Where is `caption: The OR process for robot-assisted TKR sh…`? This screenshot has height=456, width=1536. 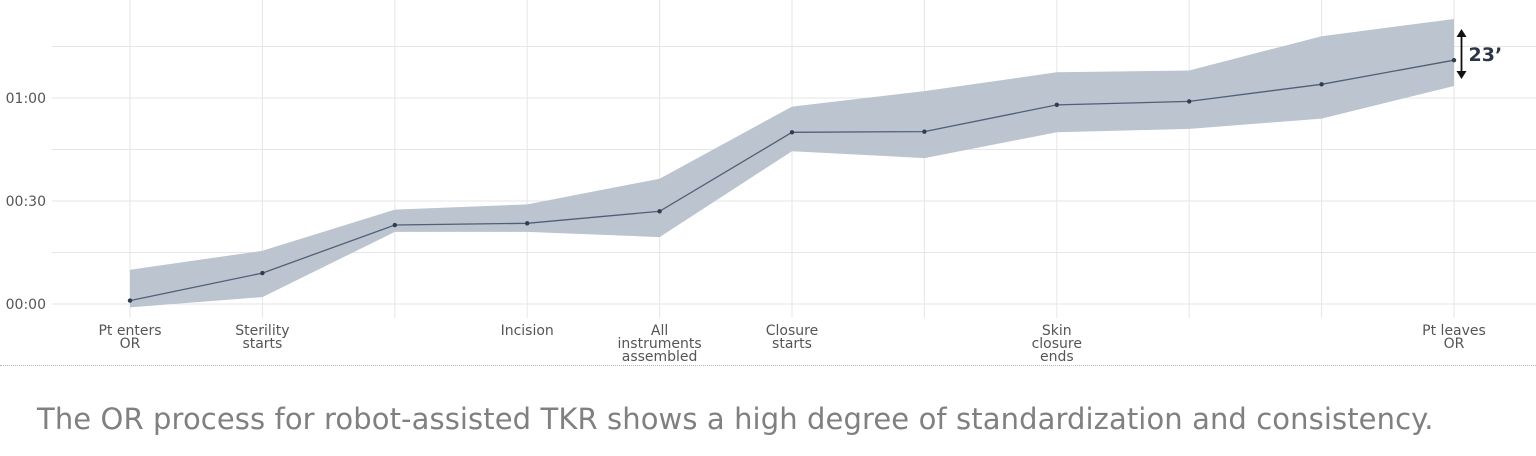
caption: The OR process for robot-assisted TKR sh… is located at coordinates (735, 419).